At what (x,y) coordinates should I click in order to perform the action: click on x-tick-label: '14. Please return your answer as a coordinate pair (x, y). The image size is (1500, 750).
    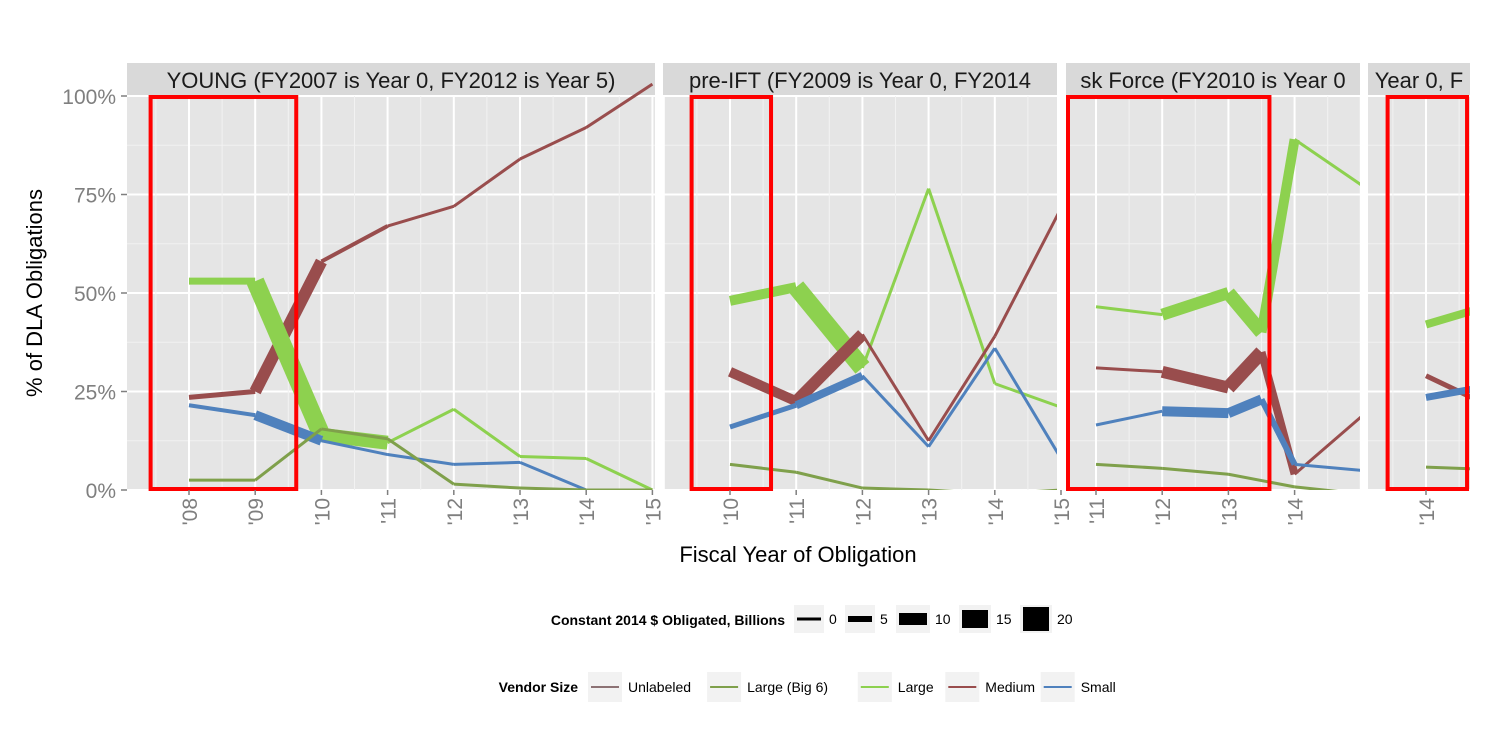
    Looking at the image, I should click on (1427, 512).